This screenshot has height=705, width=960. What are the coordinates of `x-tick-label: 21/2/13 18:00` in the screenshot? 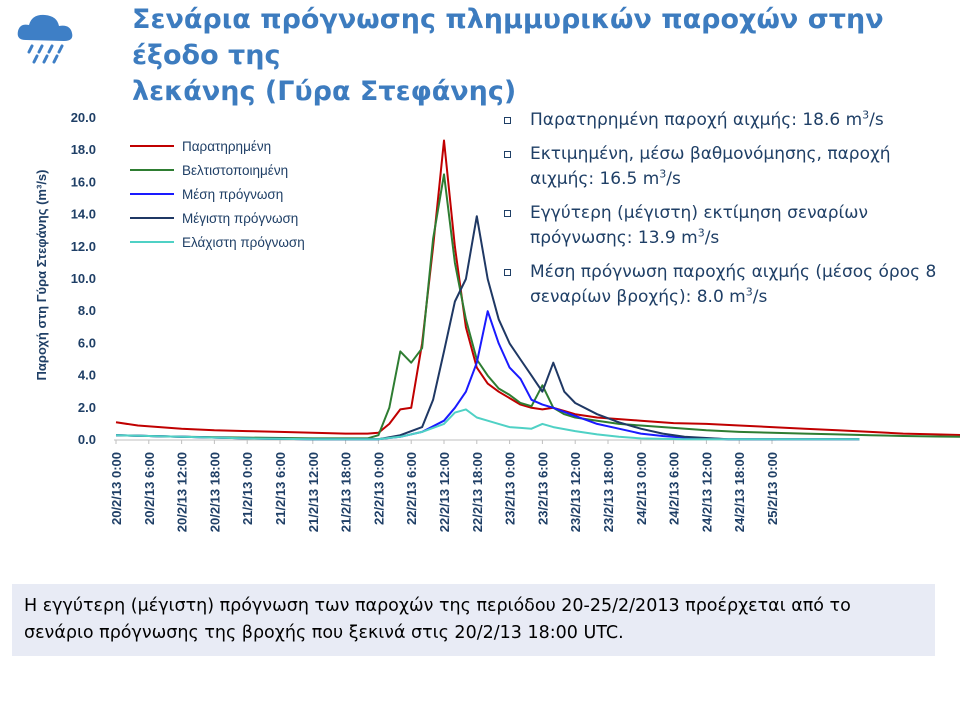 It's located at (346, 492).